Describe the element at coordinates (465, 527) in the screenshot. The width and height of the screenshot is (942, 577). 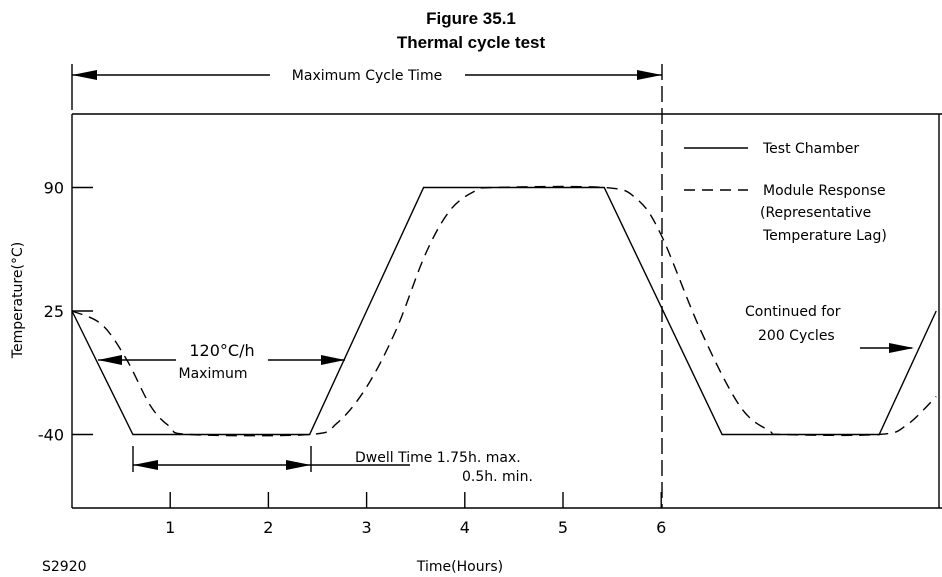
I see `x-tick-label: 4` at that location.